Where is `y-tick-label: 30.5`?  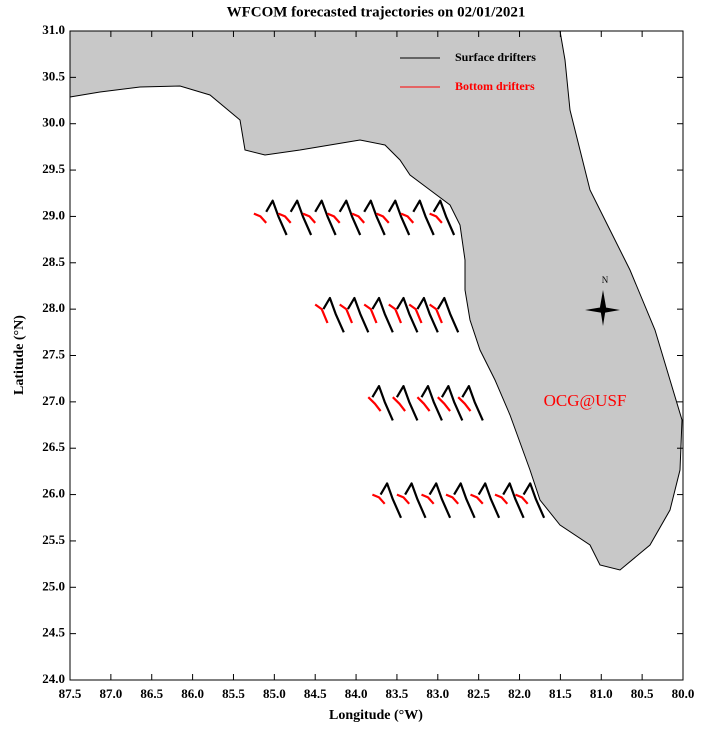
y-tick-label: 30.5 is located at coordinates (53, 75).